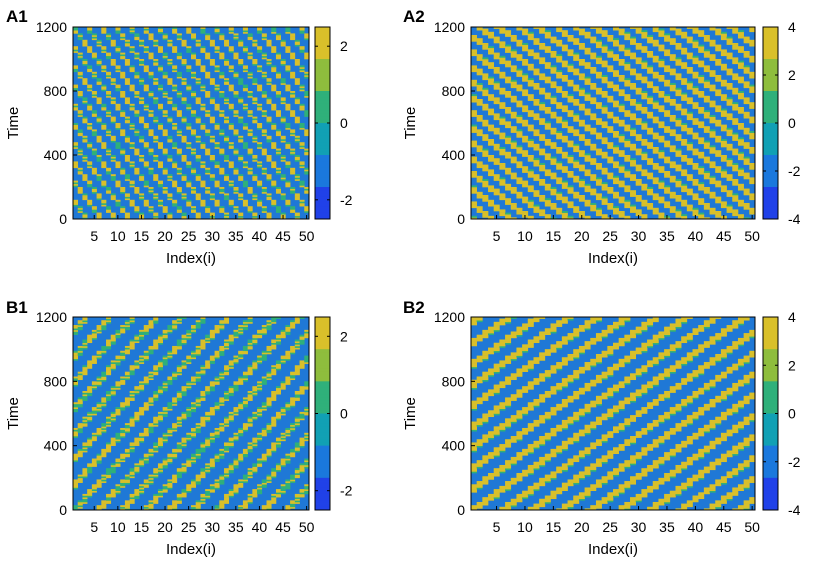  Describe the element at coordinates (322, 86) in the screenshot. I see `colorbar-segment` at that location.